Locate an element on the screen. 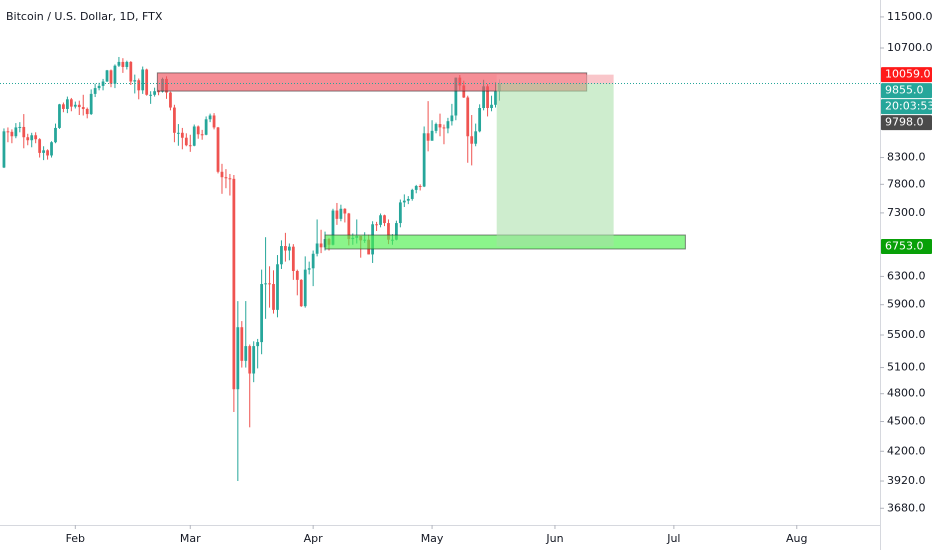 The image size is (932, 550). y-tick-label: 4500.0 is located at coordinates (906, 421).